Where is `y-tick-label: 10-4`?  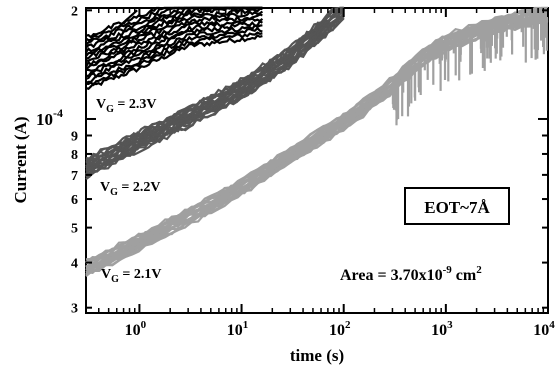
y-tick-label: 10-4 is located at coordinates (49, 117).